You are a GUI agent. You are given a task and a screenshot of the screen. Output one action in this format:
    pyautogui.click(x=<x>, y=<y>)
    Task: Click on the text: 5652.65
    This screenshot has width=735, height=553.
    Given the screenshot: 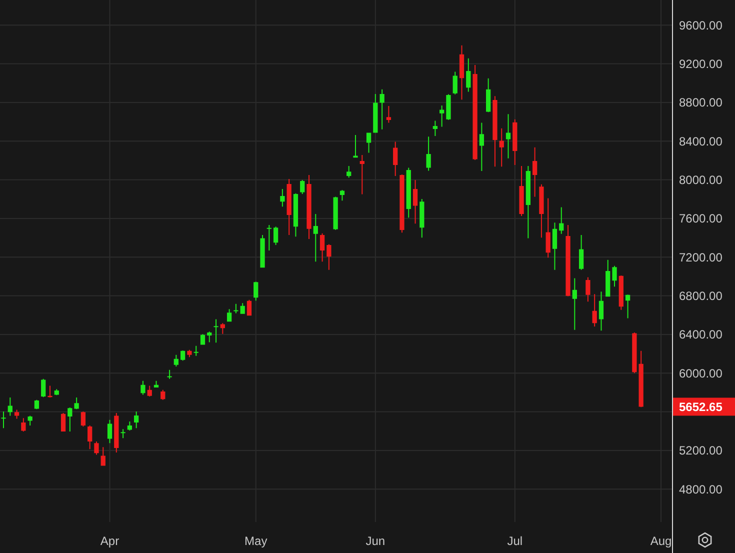 What is the action you would take?
    pyautogui.click(x=701, y=407)
    